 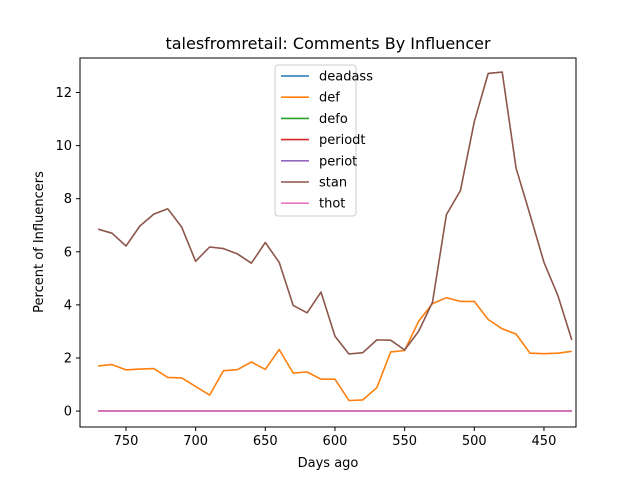 I want to click on legend-label-periot: periot, so click(x=338, y=161).